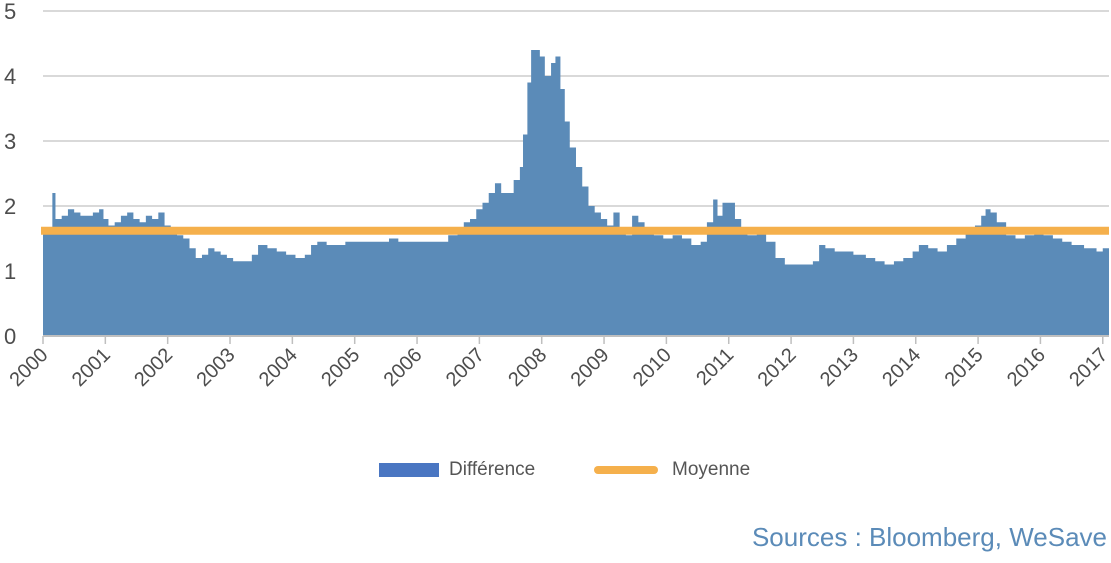  What do you see at coordinates (1026, 367) in the screenshot?
I see `x-tick-label: 2016` at bounding box center [1026, 367].